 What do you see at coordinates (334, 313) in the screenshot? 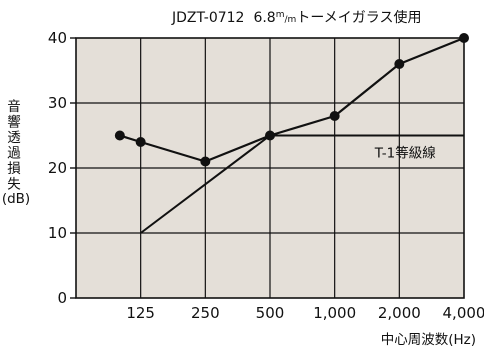
I see `x-tick-label: 1,000` at bounding box center [334, 313].